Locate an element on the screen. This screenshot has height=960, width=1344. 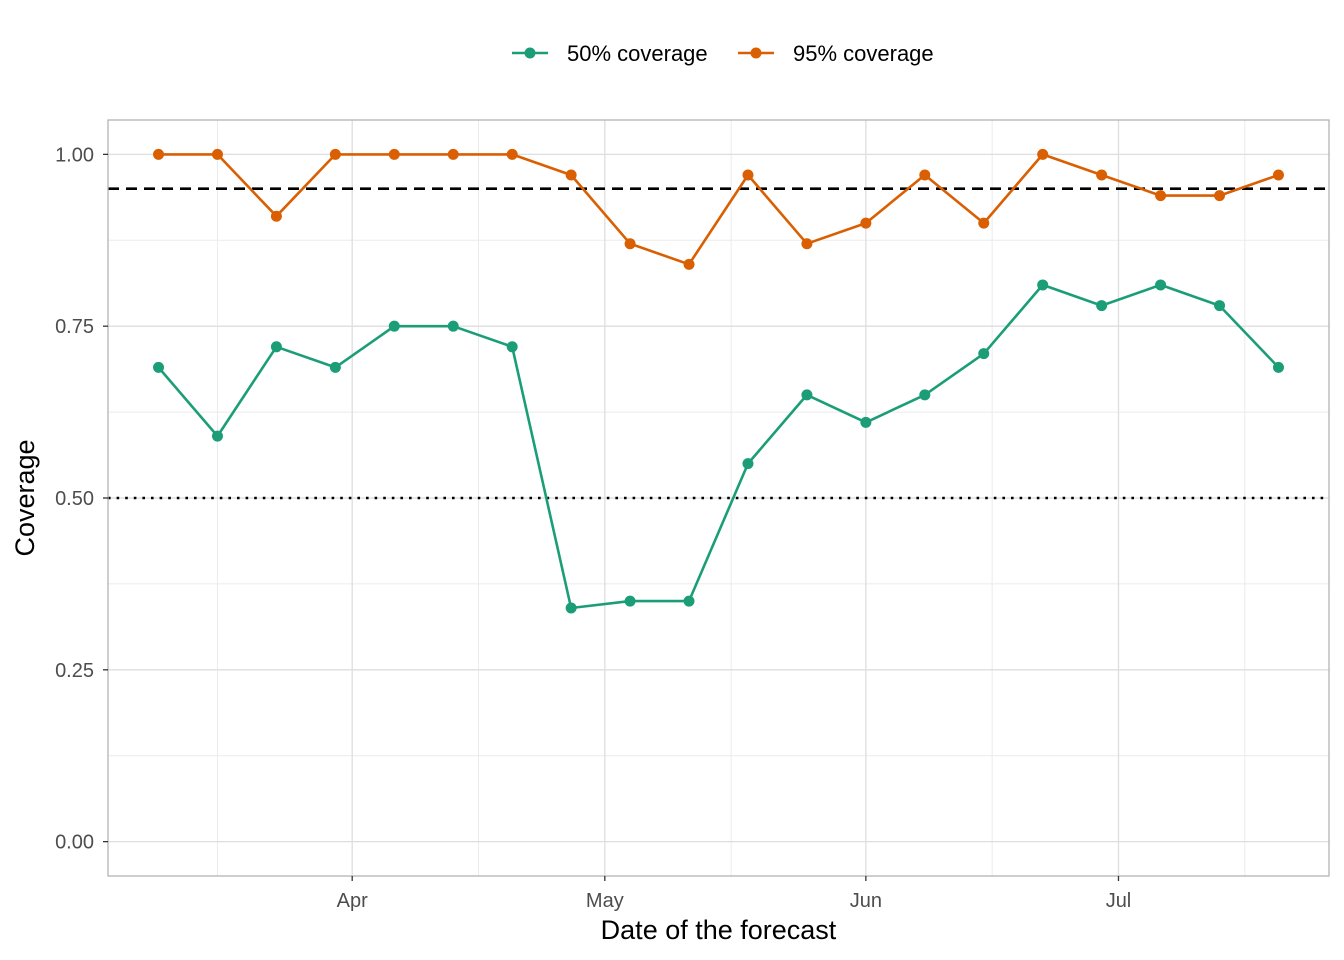
y-tick-label: 0.00 is located at coordinates (74, 843).